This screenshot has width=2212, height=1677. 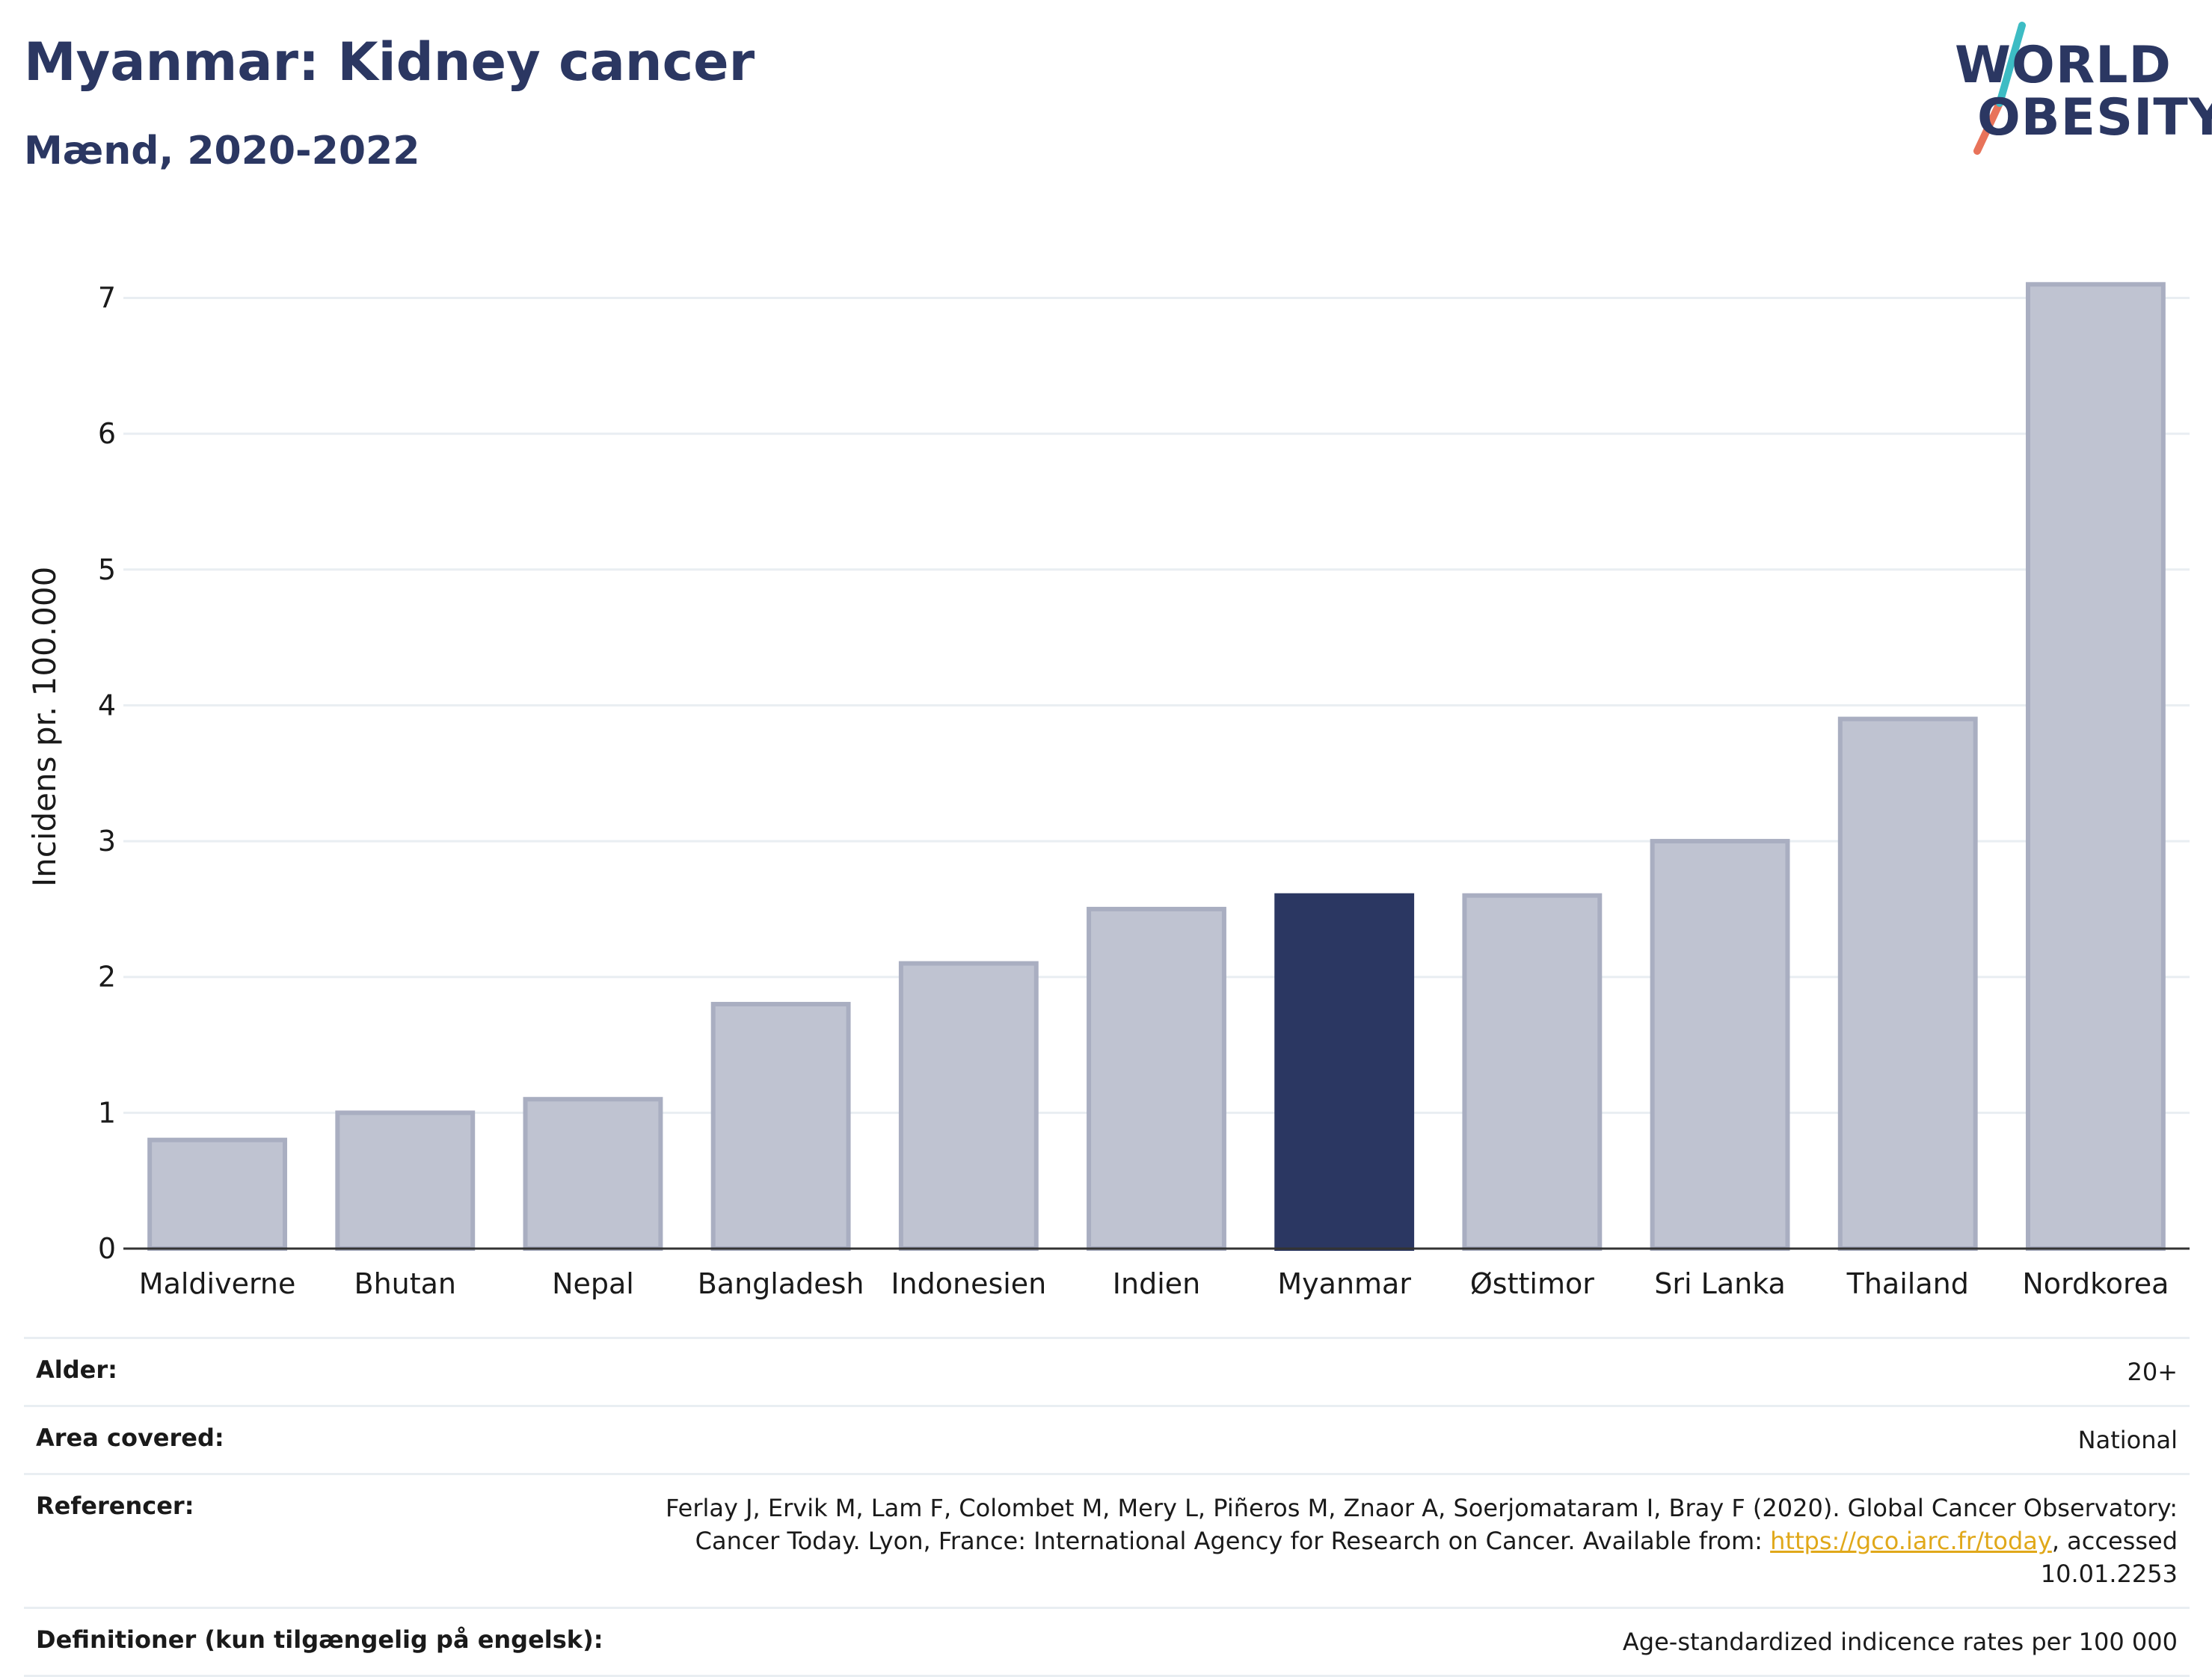 I want to click on x-tick-label: Østtimor, so click(x=1532, y=1283).